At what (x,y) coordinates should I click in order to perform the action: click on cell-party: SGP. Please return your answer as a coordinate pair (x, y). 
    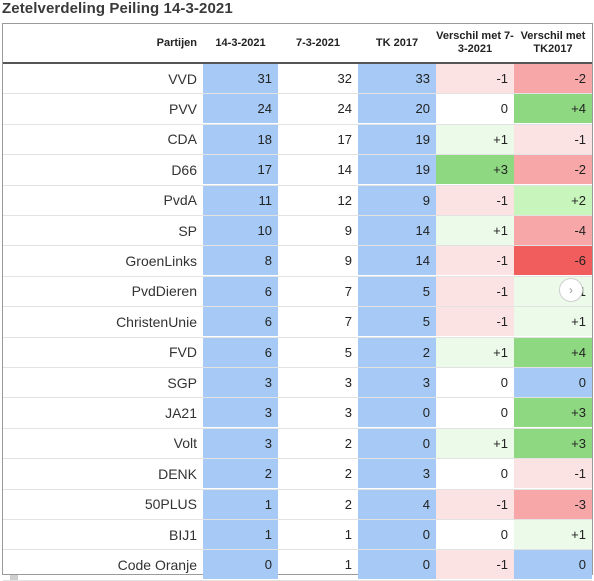
    Looking at the image, I should click on (182, 382).